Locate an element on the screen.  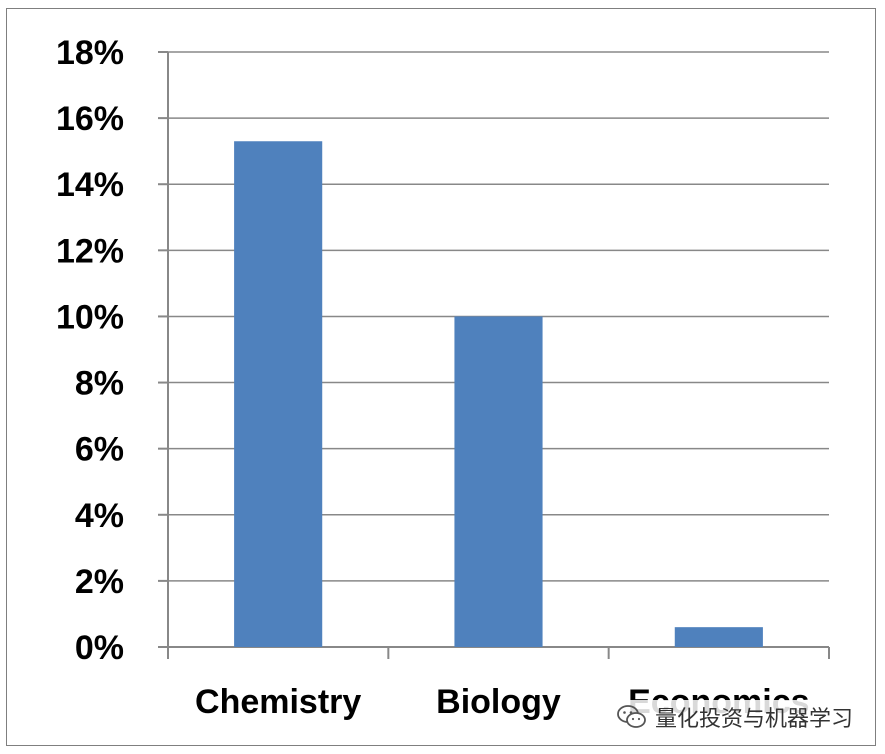
y-tick-label-1: 2% is located at coordinates (99, 582).